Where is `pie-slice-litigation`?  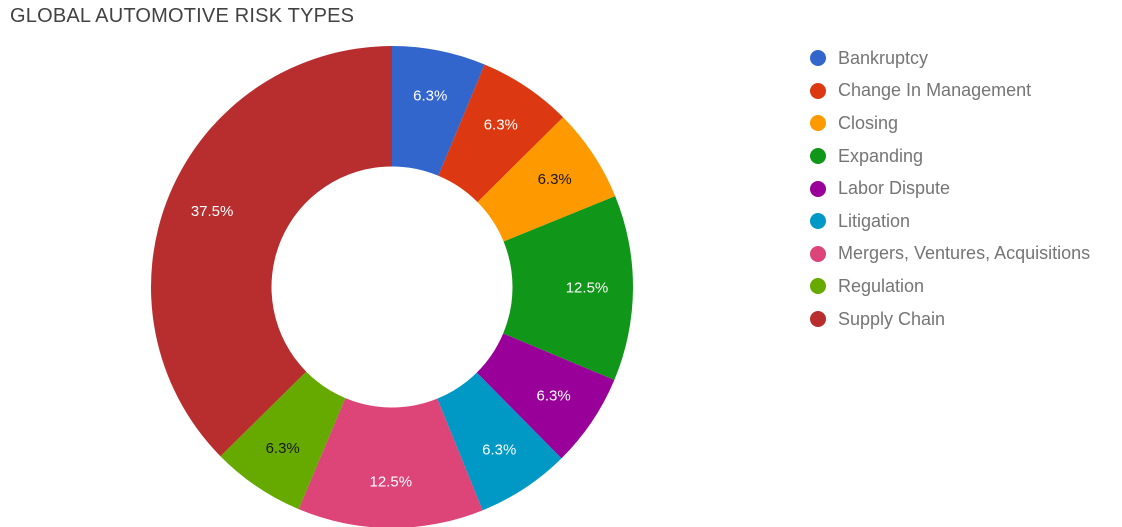
pie-slice-litigation is located at coordinates (499, 441).